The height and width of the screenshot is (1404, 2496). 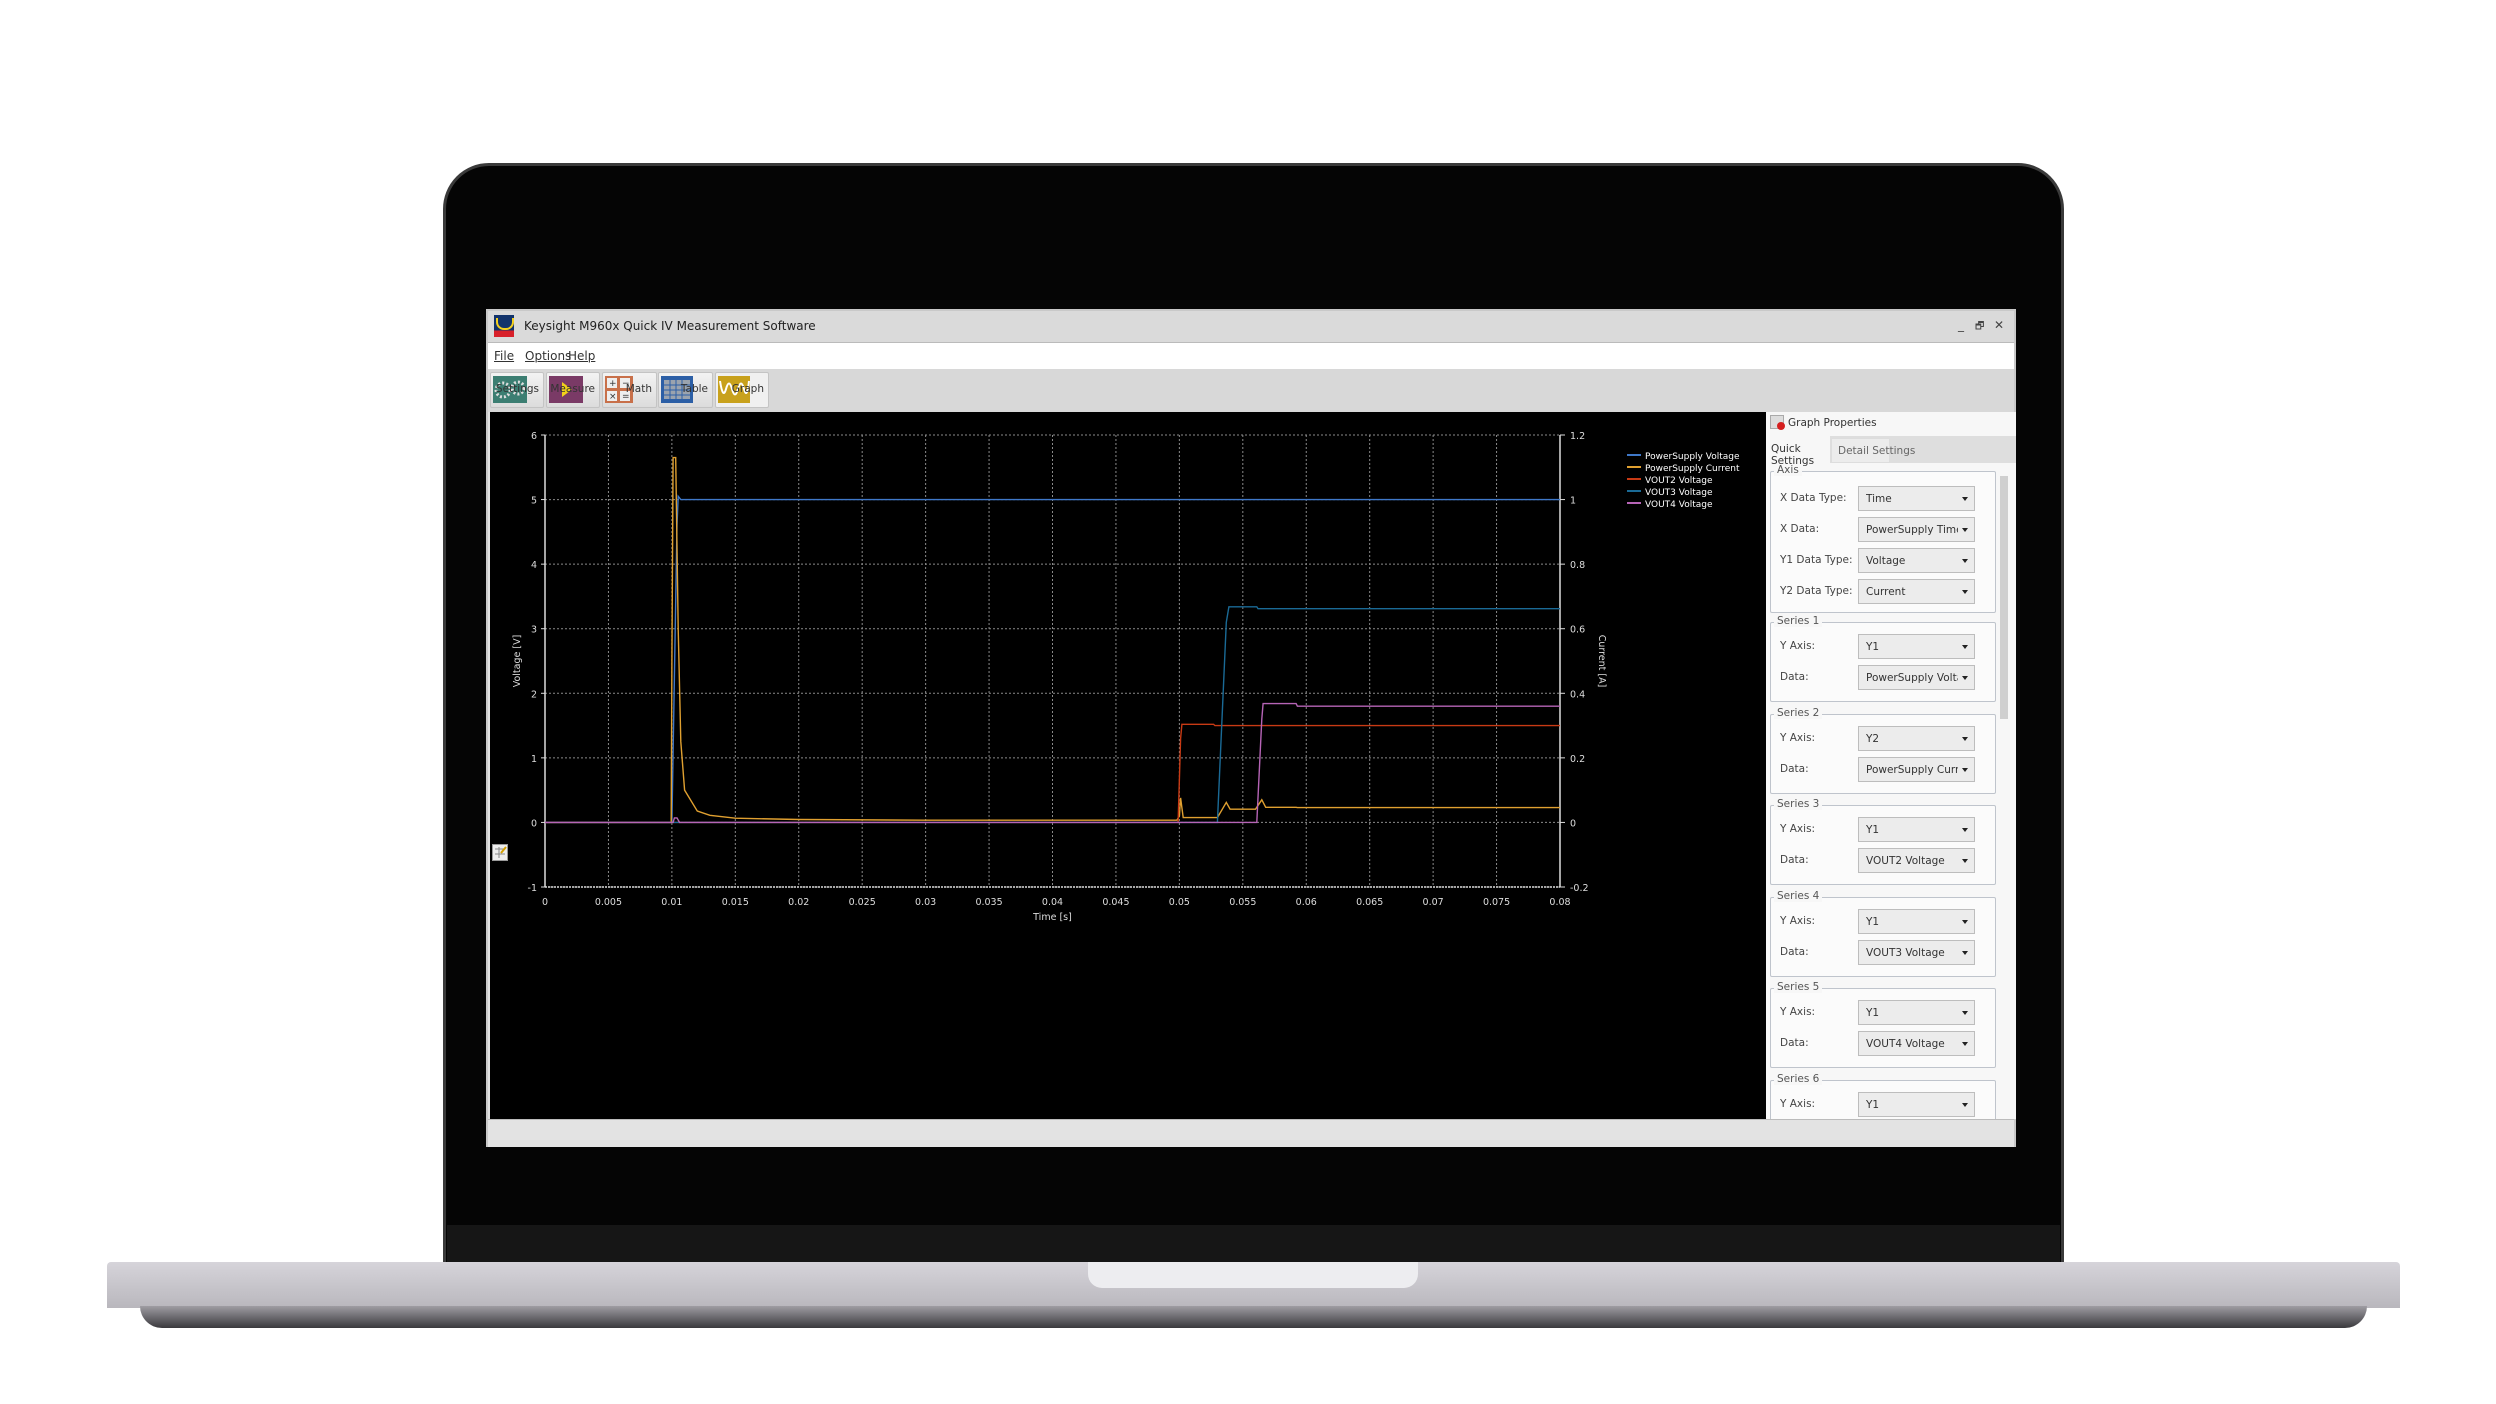 I want to click on y2-tick-label: 0.8, so click(x=1577, y=565).